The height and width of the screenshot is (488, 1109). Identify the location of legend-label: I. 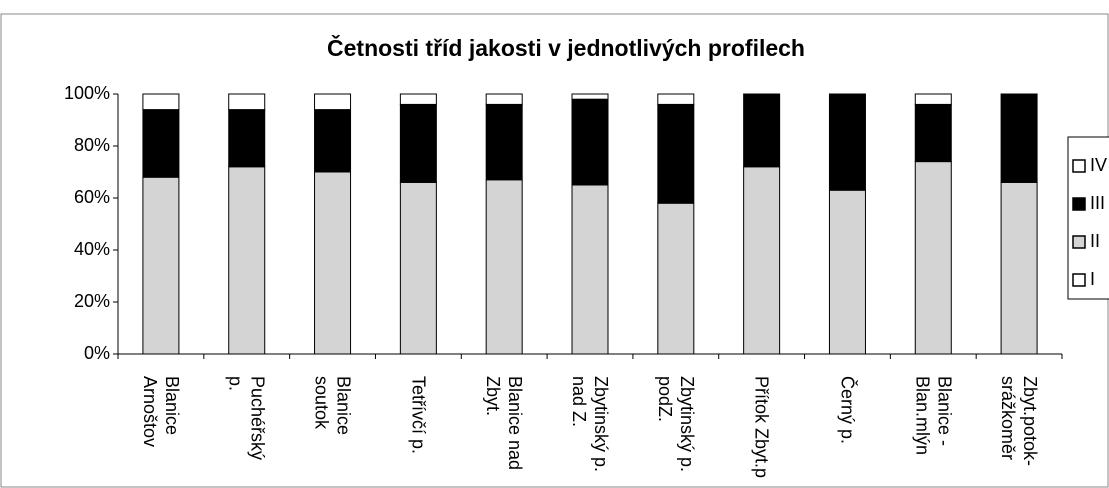
(1092, 279).